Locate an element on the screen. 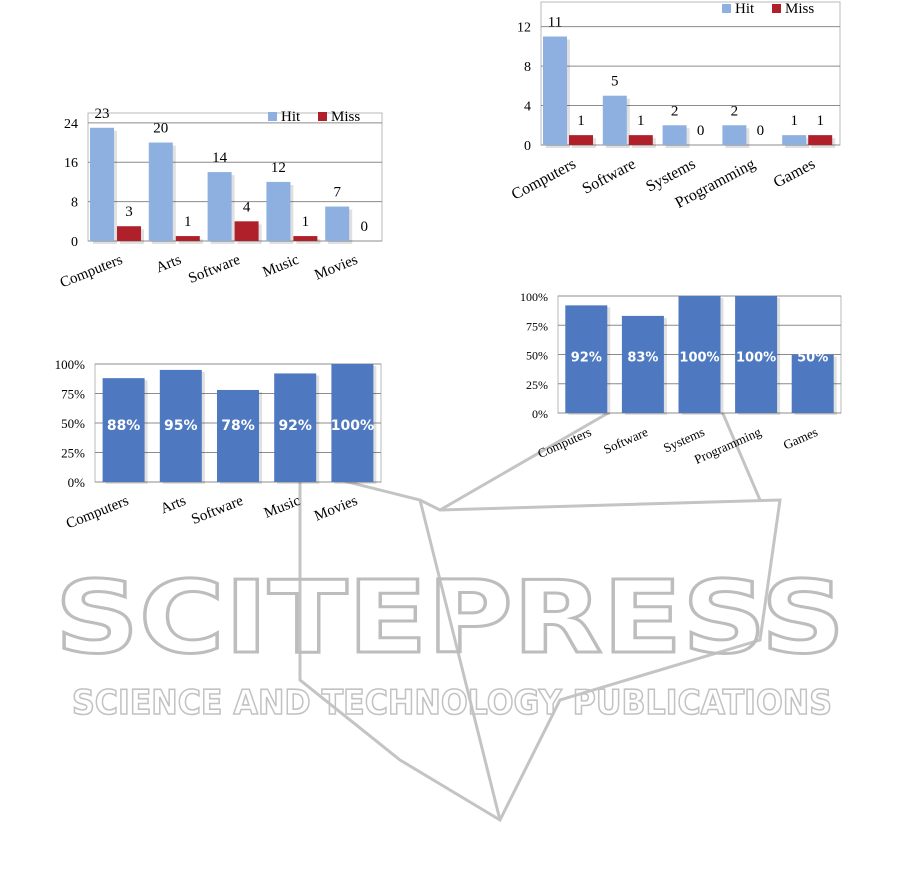 This screenshot has height=887, width=901. data-label-hit: 5 is located at coordinates (615, 82).